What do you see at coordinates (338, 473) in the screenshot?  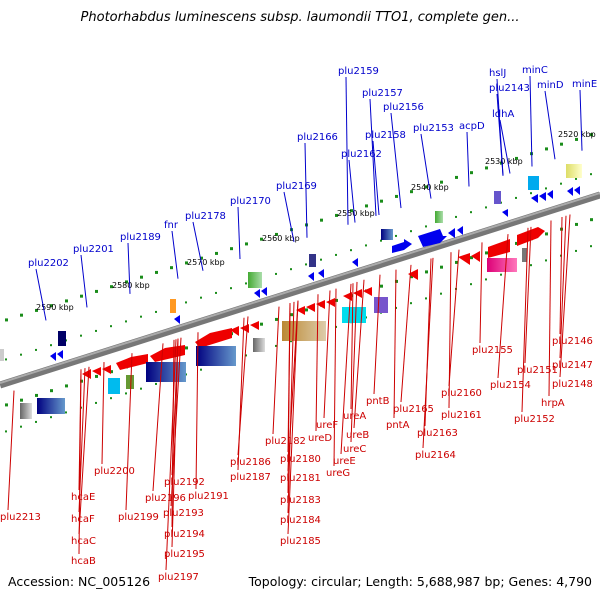 I see `gene-label: ureG` at bounding box center [338, 473].